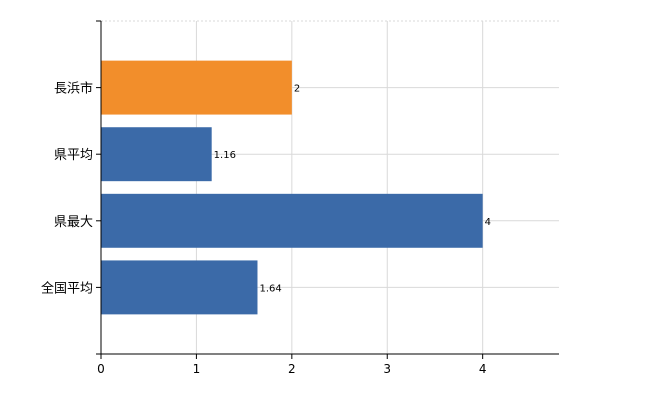 This screenshot has width=650, height=404. Describe the element at coordinates (225, 155) in the screenshot. I see `data-label-1: 1.16` at that location.